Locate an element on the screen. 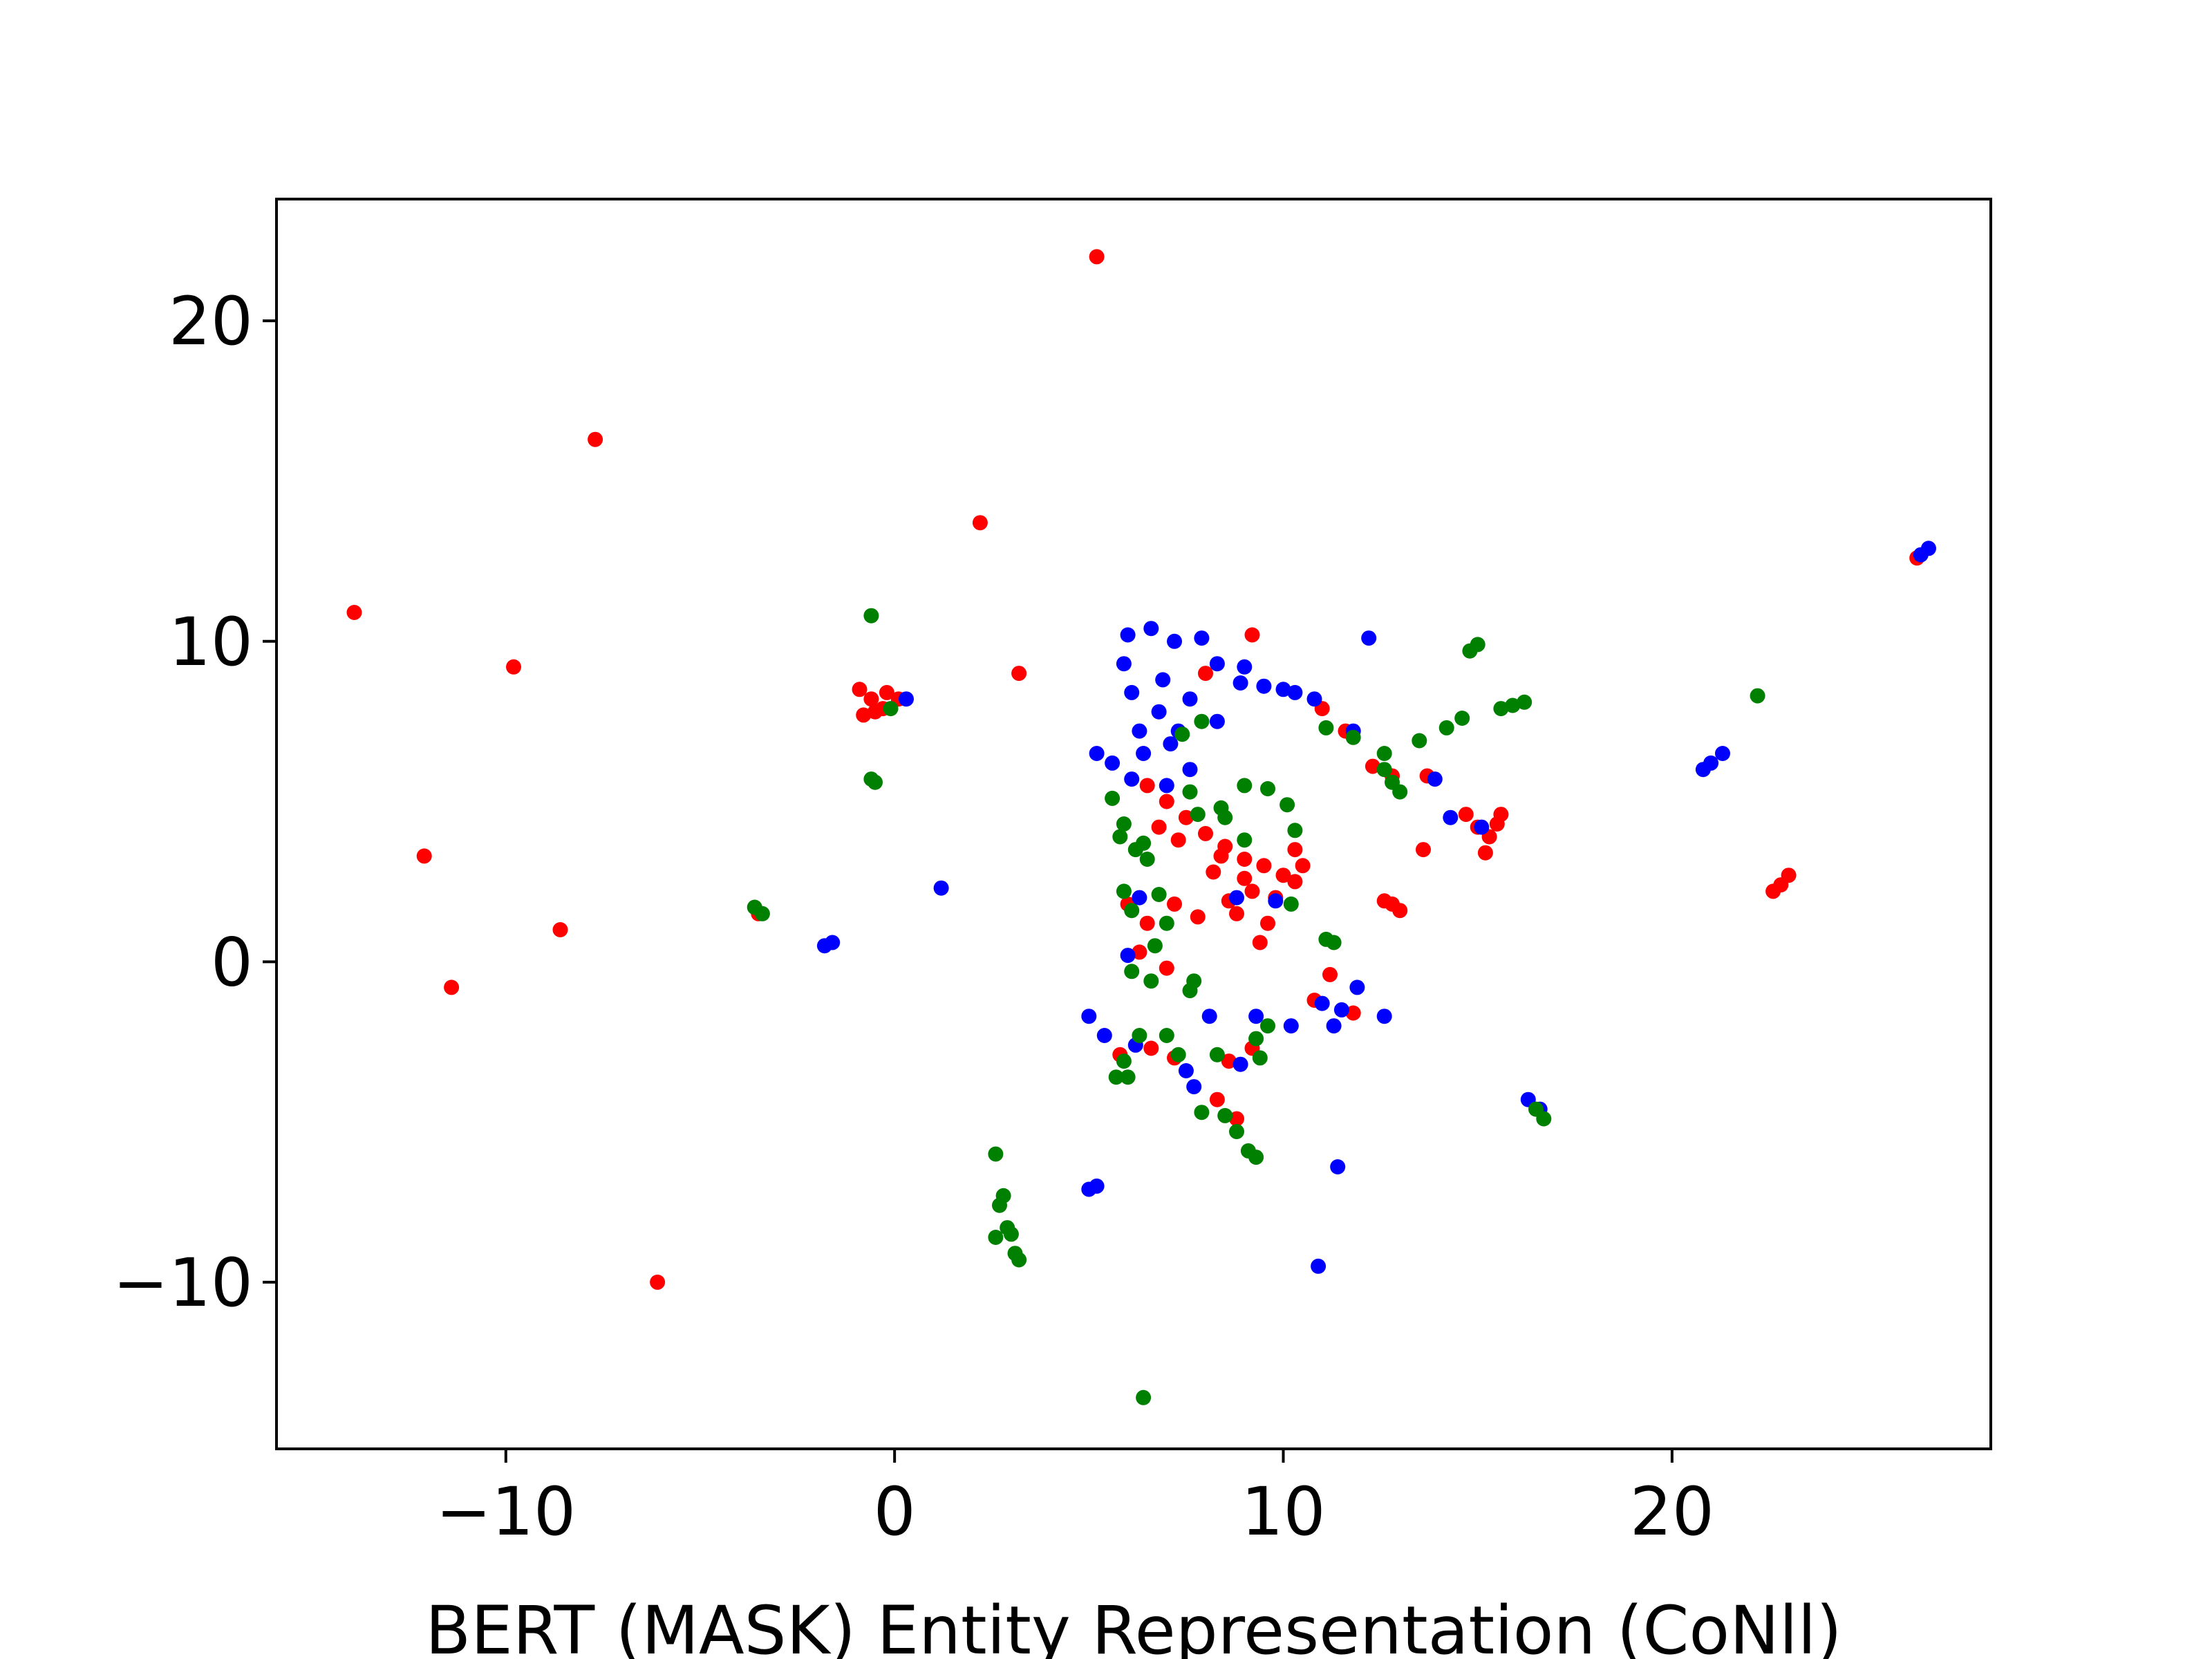  y-tick-label: 20 is located at coordinates (211, 321).